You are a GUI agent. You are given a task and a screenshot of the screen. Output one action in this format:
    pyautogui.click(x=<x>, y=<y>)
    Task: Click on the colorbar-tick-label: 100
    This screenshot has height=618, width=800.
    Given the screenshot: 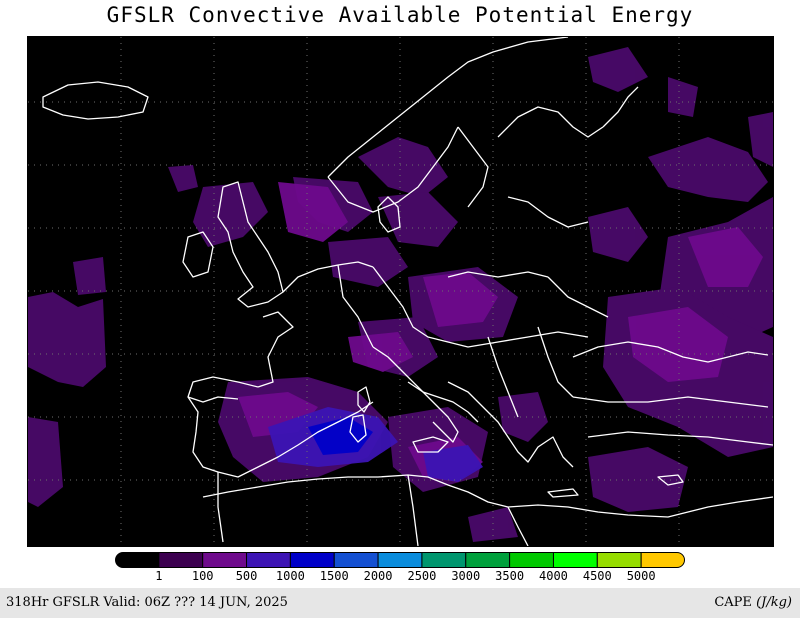 What is the action you would take?
    pyautogui.click(x=202, y=576)
    